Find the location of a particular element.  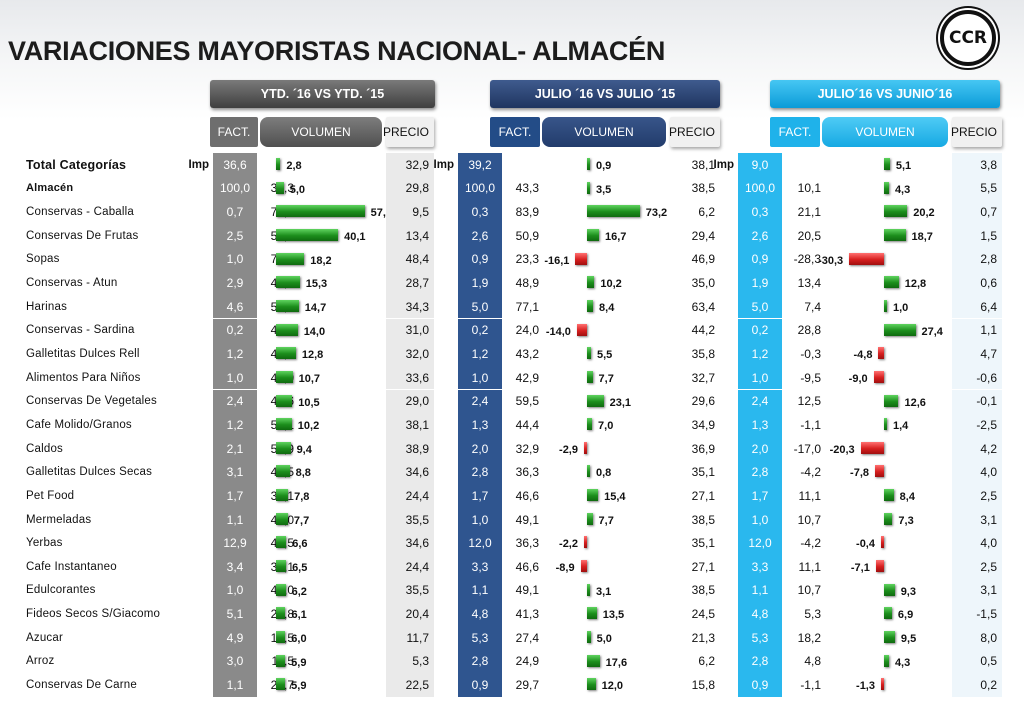

precio-value: 32,0 is located at coordinates (410, 354).